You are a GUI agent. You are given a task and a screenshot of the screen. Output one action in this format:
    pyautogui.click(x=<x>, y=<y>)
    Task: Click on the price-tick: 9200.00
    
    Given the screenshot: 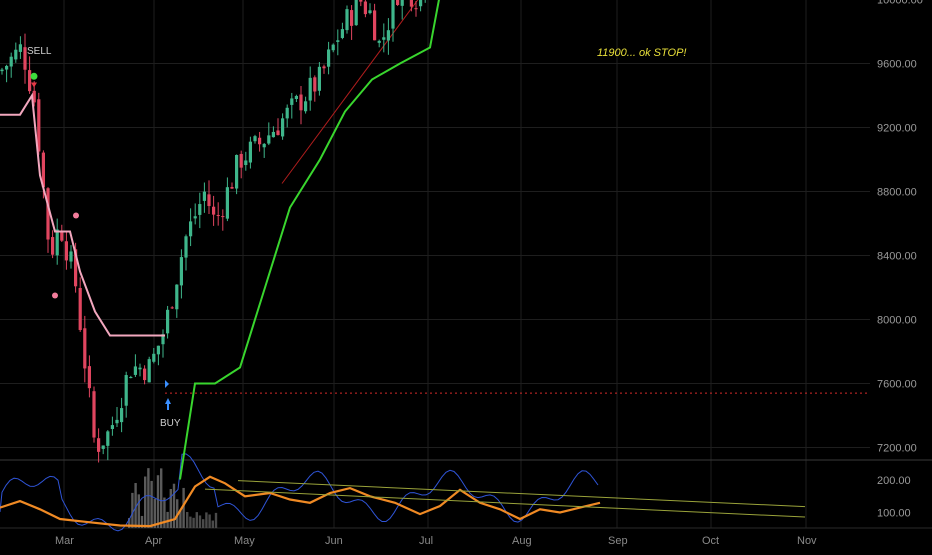 What is the action you would take?
    pyautogui.click(x=897, y=129)
    